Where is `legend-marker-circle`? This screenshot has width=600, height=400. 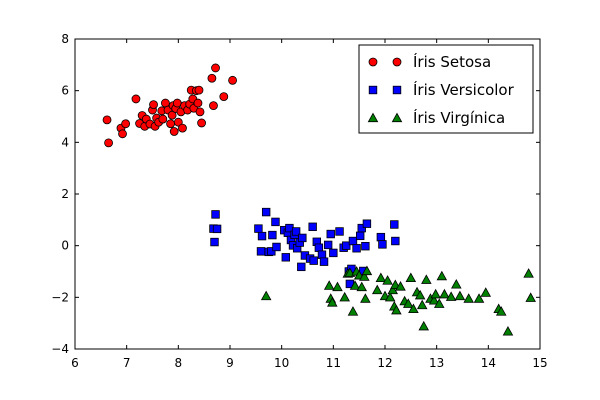
legend-marker-circle is located at coordinates (373, 62).